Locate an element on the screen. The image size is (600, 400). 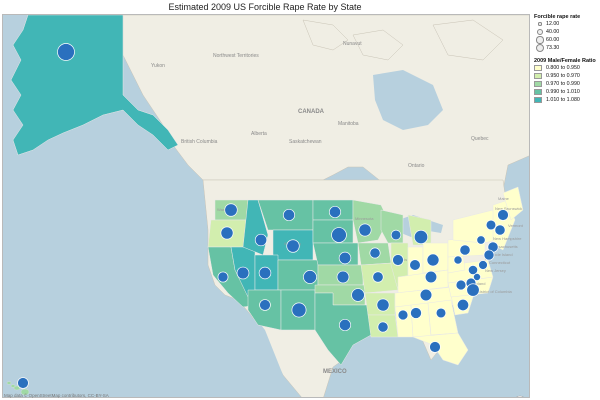
legend-color-label: 0.800 to 0.950 is located at coordinates (563, 68).